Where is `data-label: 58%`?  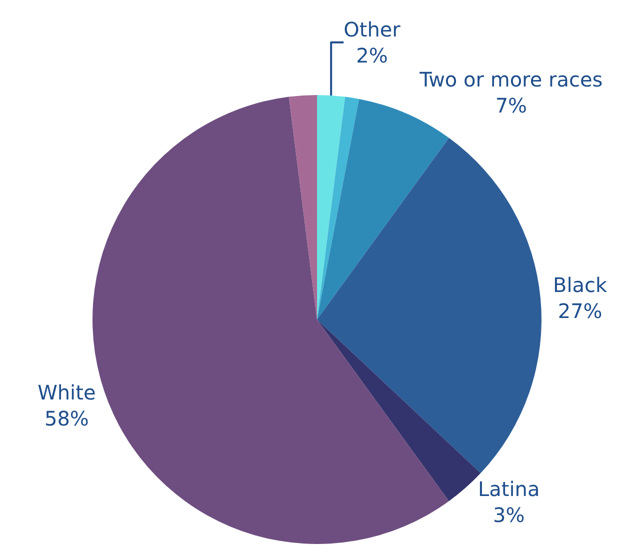 data-label: 58% is located at coordinates (66, 418).